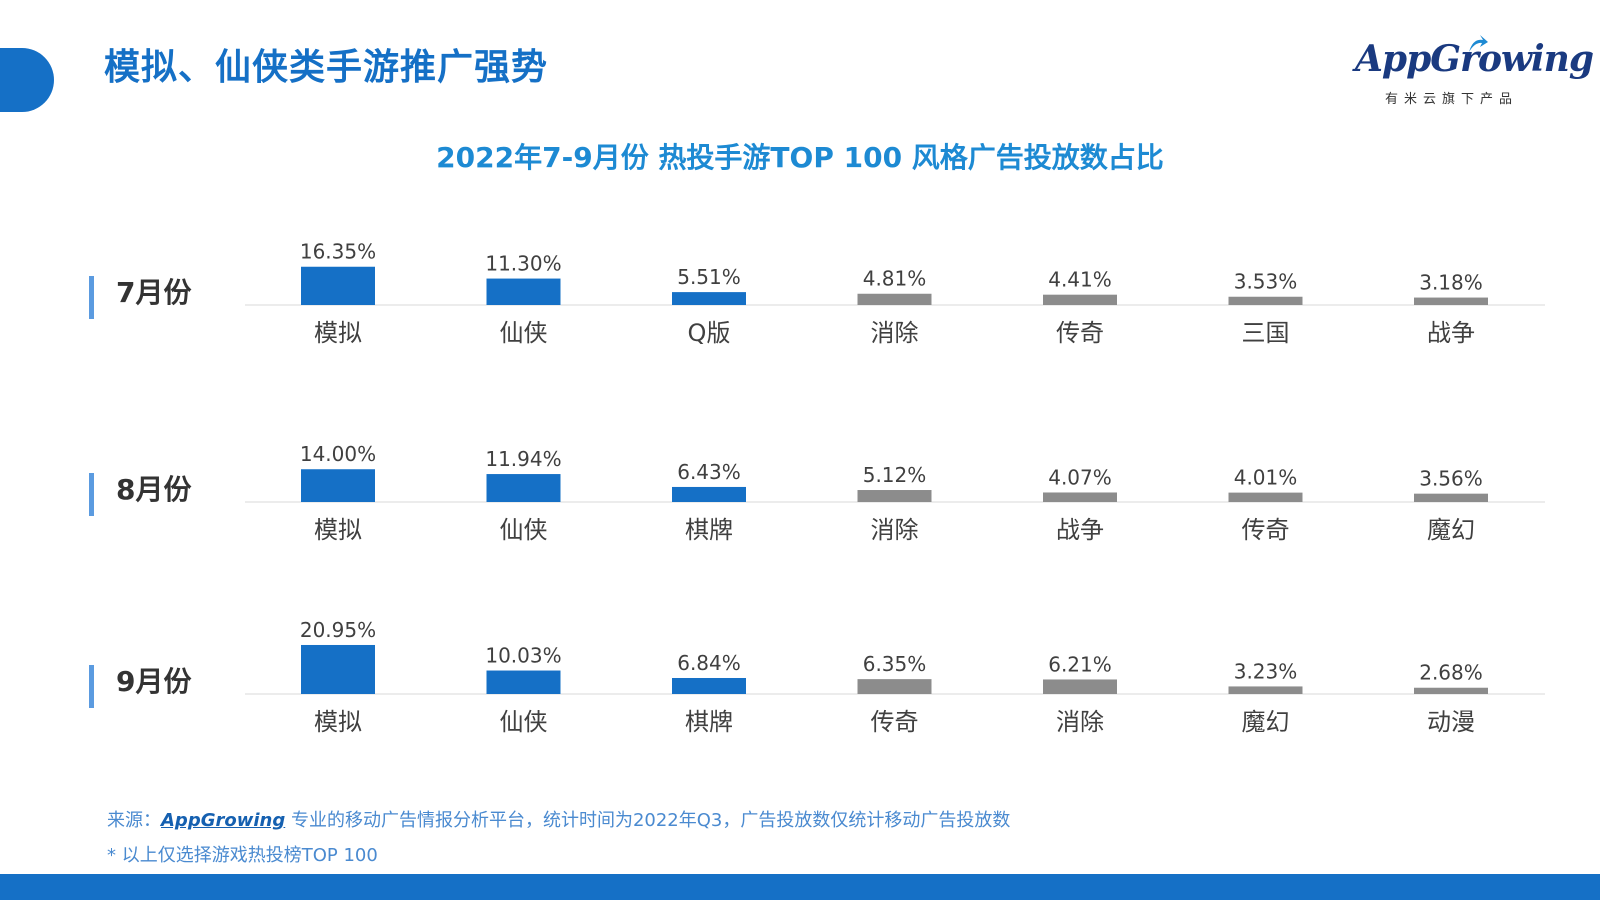  What do you see at coordinates (800, 157) in the screenshot?
I see `chart-title: 2022年7-9月份 热投手游TOP 100 风格广告投放数占比` at bounding box center [800, 157].